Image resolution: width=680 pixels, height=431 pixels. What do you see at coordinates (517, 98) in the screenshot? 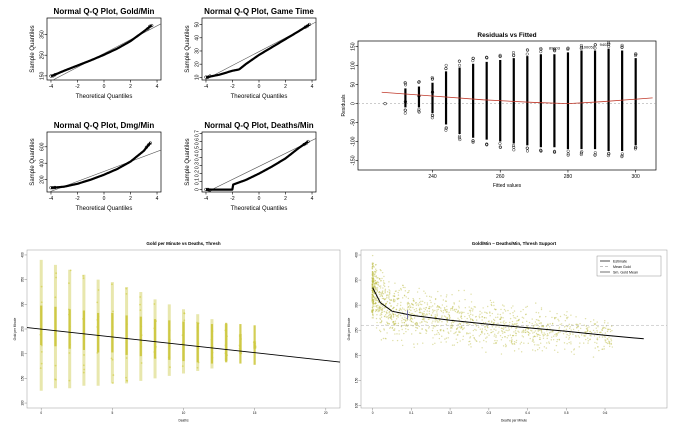
I see `loess-smooth-line` at bounding box center [517, 98].